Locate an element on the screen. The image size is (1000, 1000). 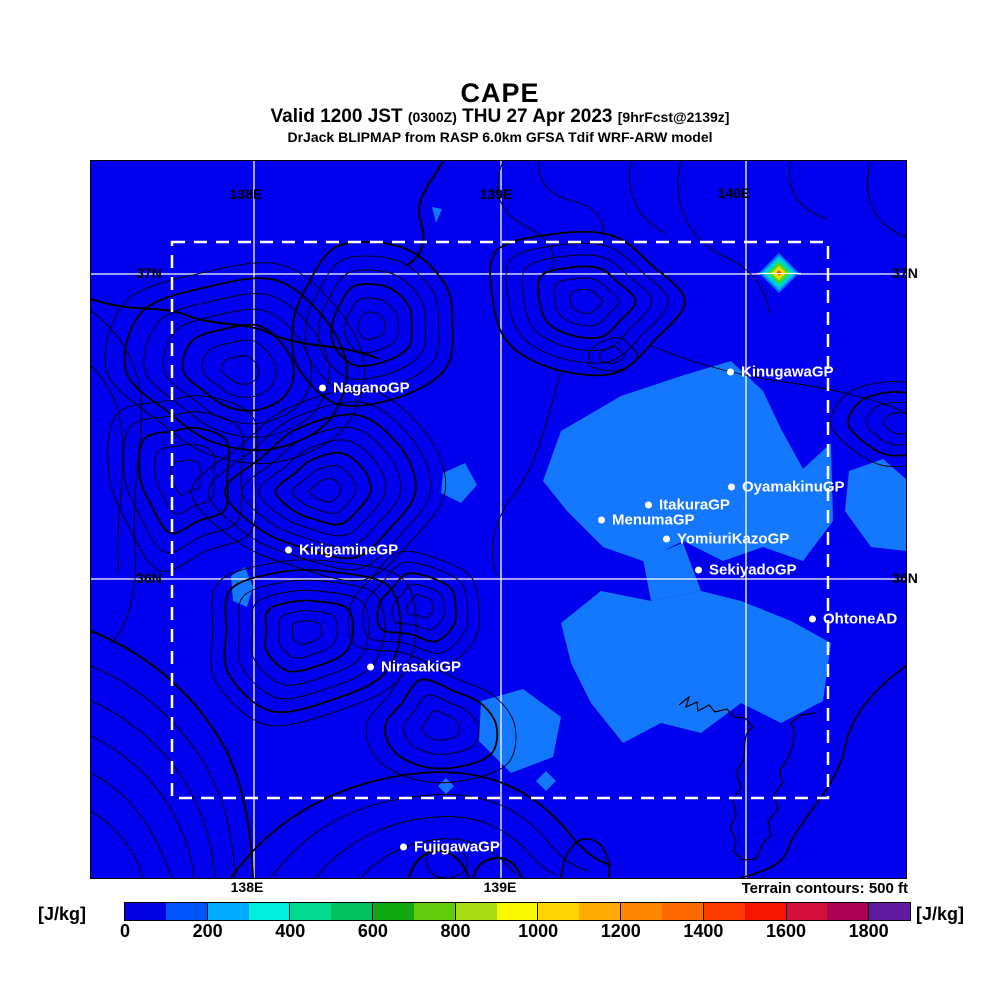
page-title: CAPE is located at coordinates (500, 93).